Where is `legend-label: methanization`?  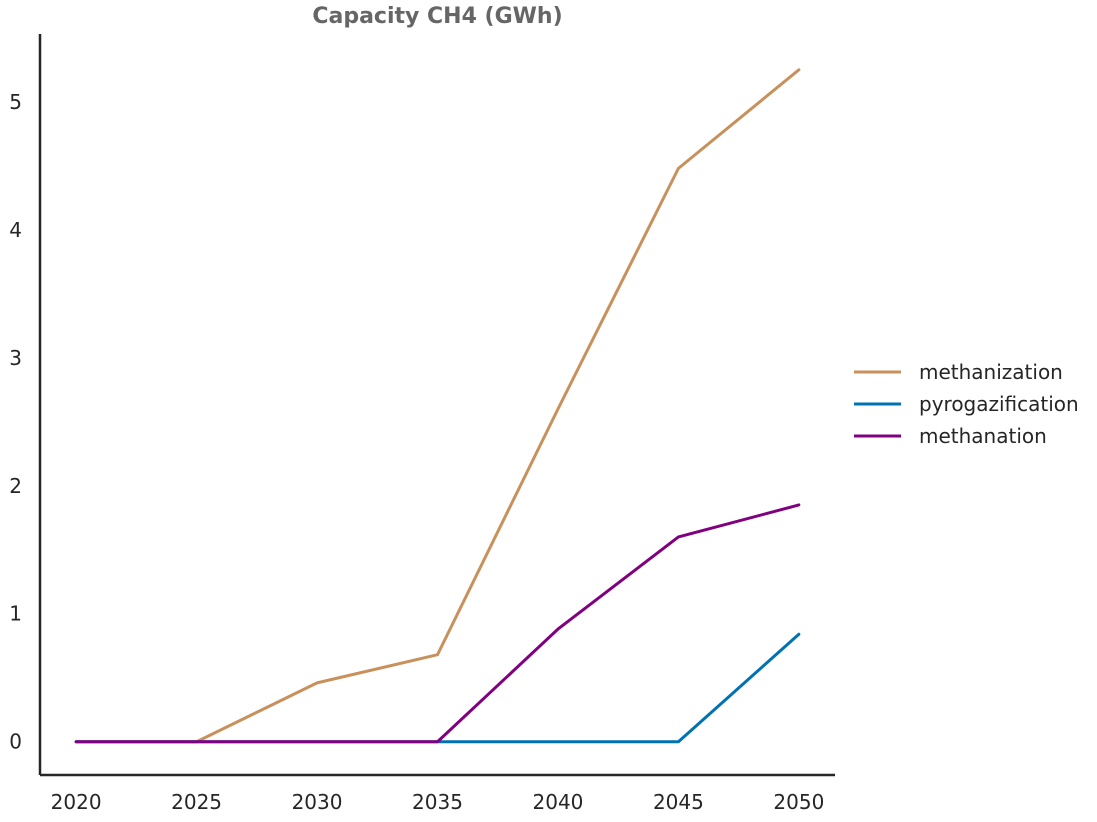 legend-label: methanization is located at coordinates (991, 372).